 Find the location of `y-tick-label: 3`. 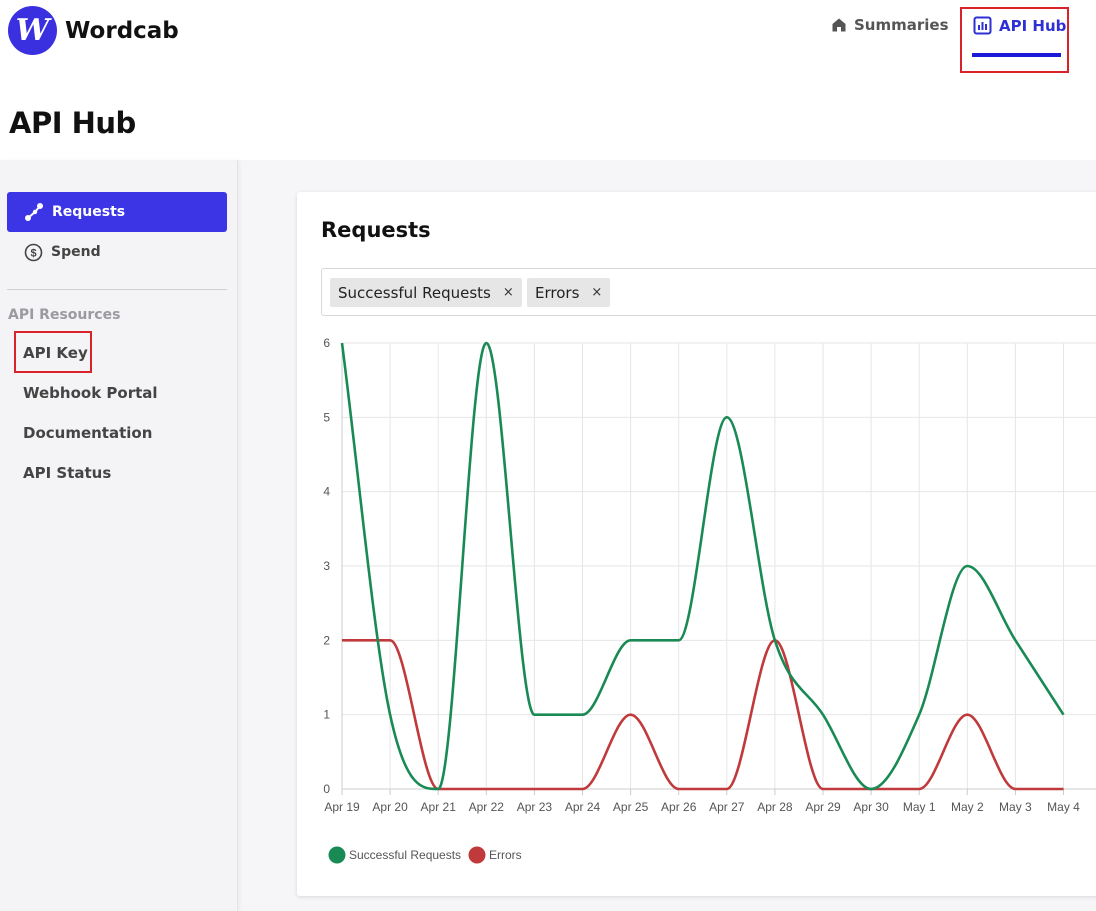

y-tick-label: 3 is located at coordinates (326, 566).